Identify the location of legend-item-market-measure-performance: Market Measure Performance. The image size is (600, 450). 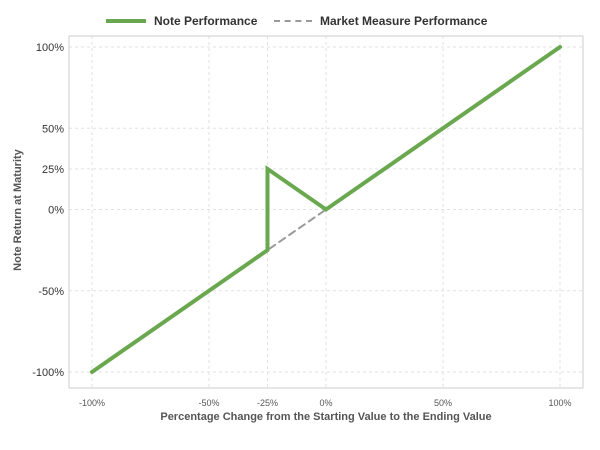
(380, 21).